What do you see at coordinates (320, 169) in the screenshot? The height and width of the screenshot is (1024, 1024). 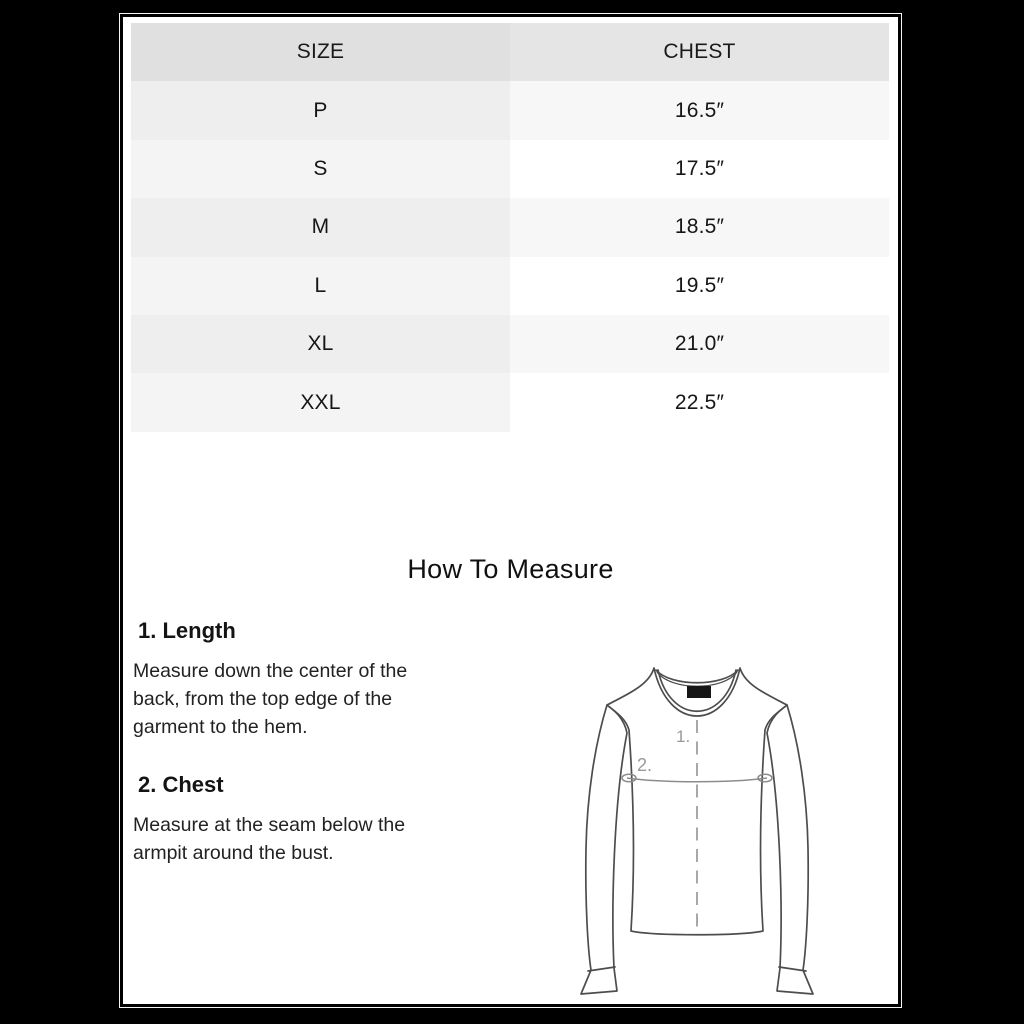 I see `size-cell: S` at bounding box center [320, 169].